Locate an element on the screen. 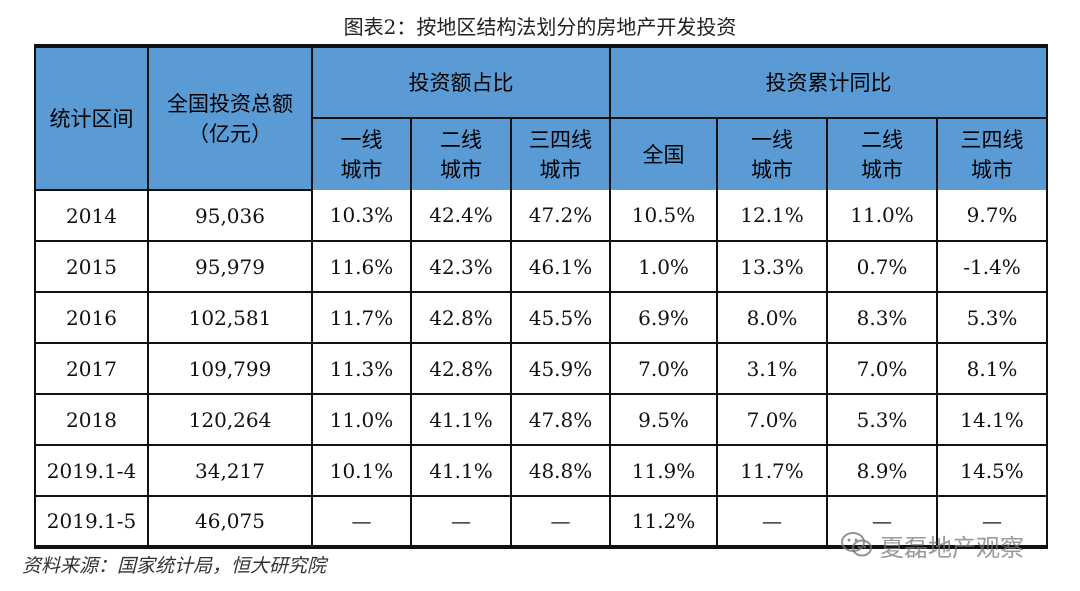 The width and height of the screenshot is (1080, 591). header-share-group: 投资额占比 is located at coordinates (461, 82).